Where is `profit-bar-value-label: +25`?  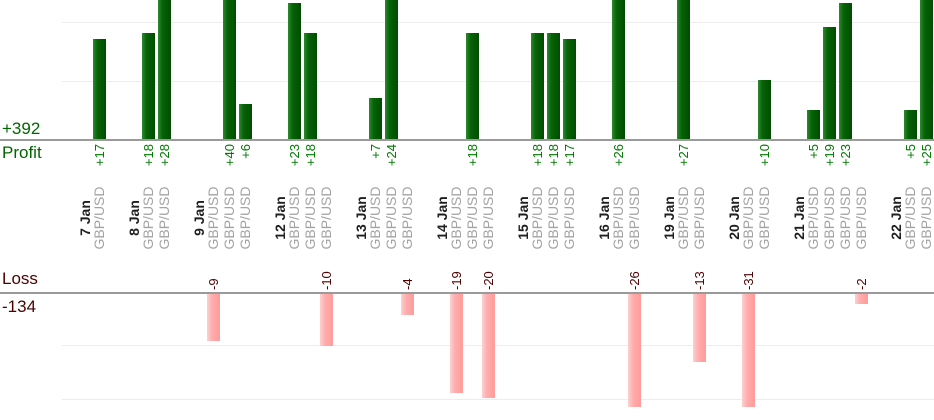
profit-bar-value-label: +25 is located at coordinates (926, 155).